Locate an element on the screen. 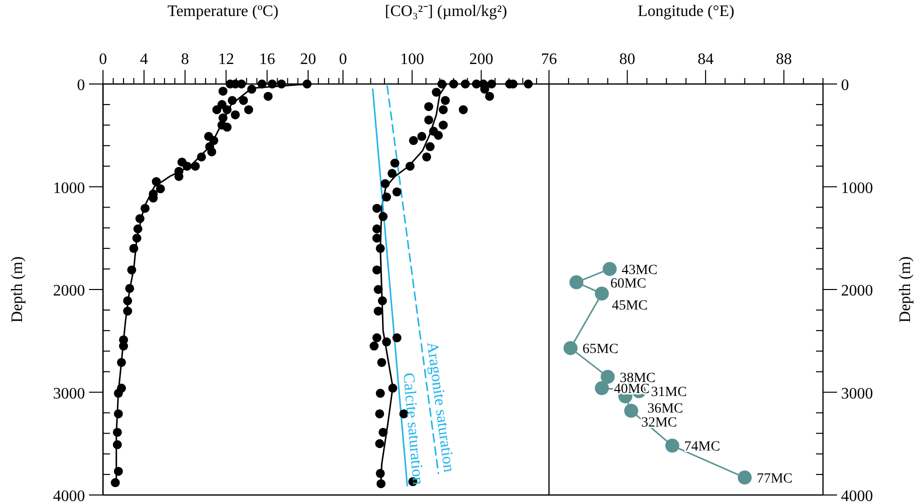 The height and width of the screenshot is (502, 918). x-tick-label: 88 is located at coordinates (784, 59).